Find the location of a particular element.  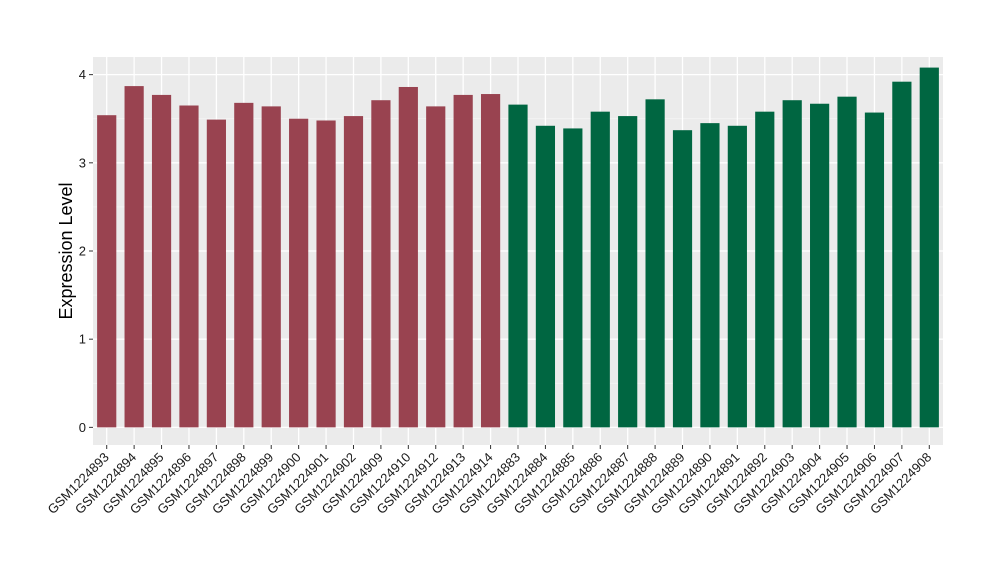

bar-GSM1224885 is located at coordinates (573, 278).